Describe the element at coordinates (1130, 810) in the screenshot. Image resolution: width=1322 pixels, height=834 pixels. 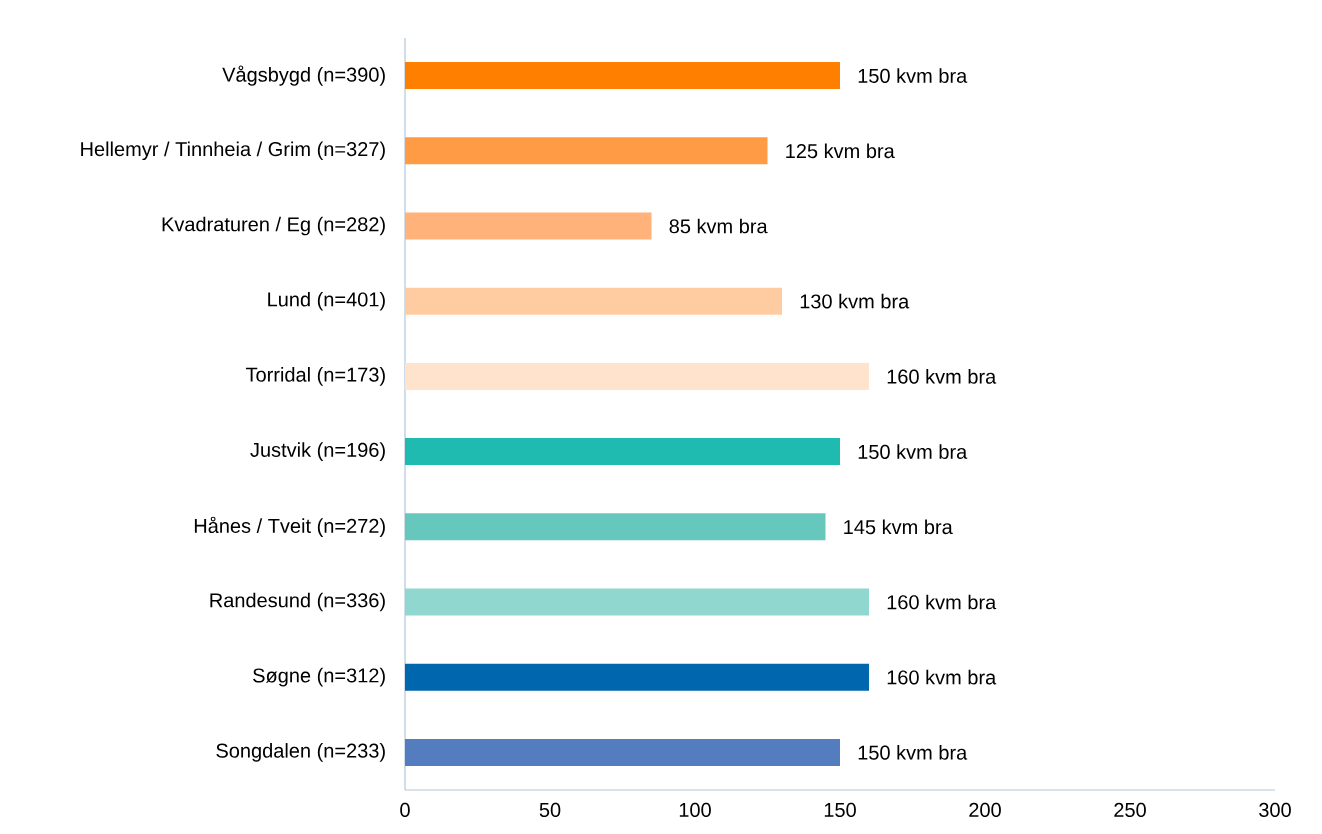
I see `x-tick-label: 250` at that location.